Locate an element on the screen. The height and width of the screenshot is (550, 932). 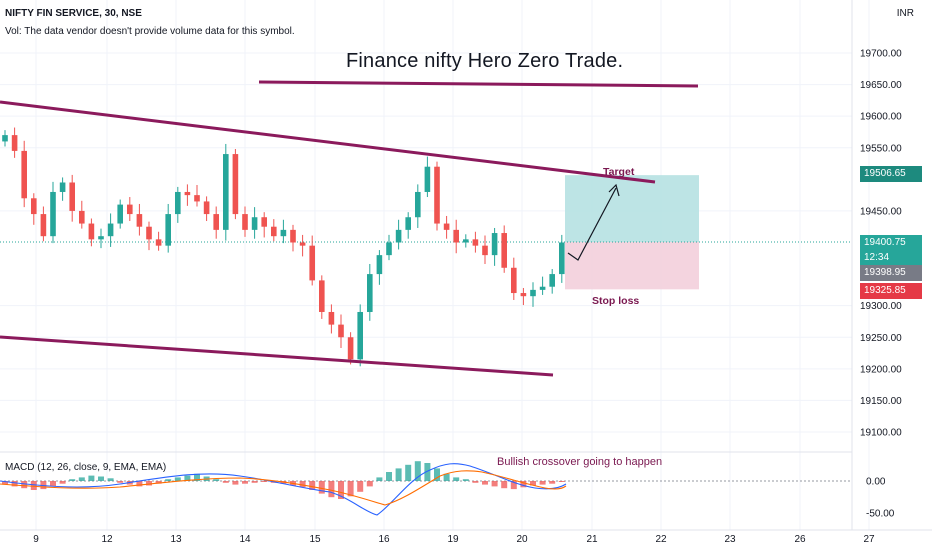
symbol-title: NIFTY FIN SERVICE, 30, NSE is located at coordinates (73, 13).